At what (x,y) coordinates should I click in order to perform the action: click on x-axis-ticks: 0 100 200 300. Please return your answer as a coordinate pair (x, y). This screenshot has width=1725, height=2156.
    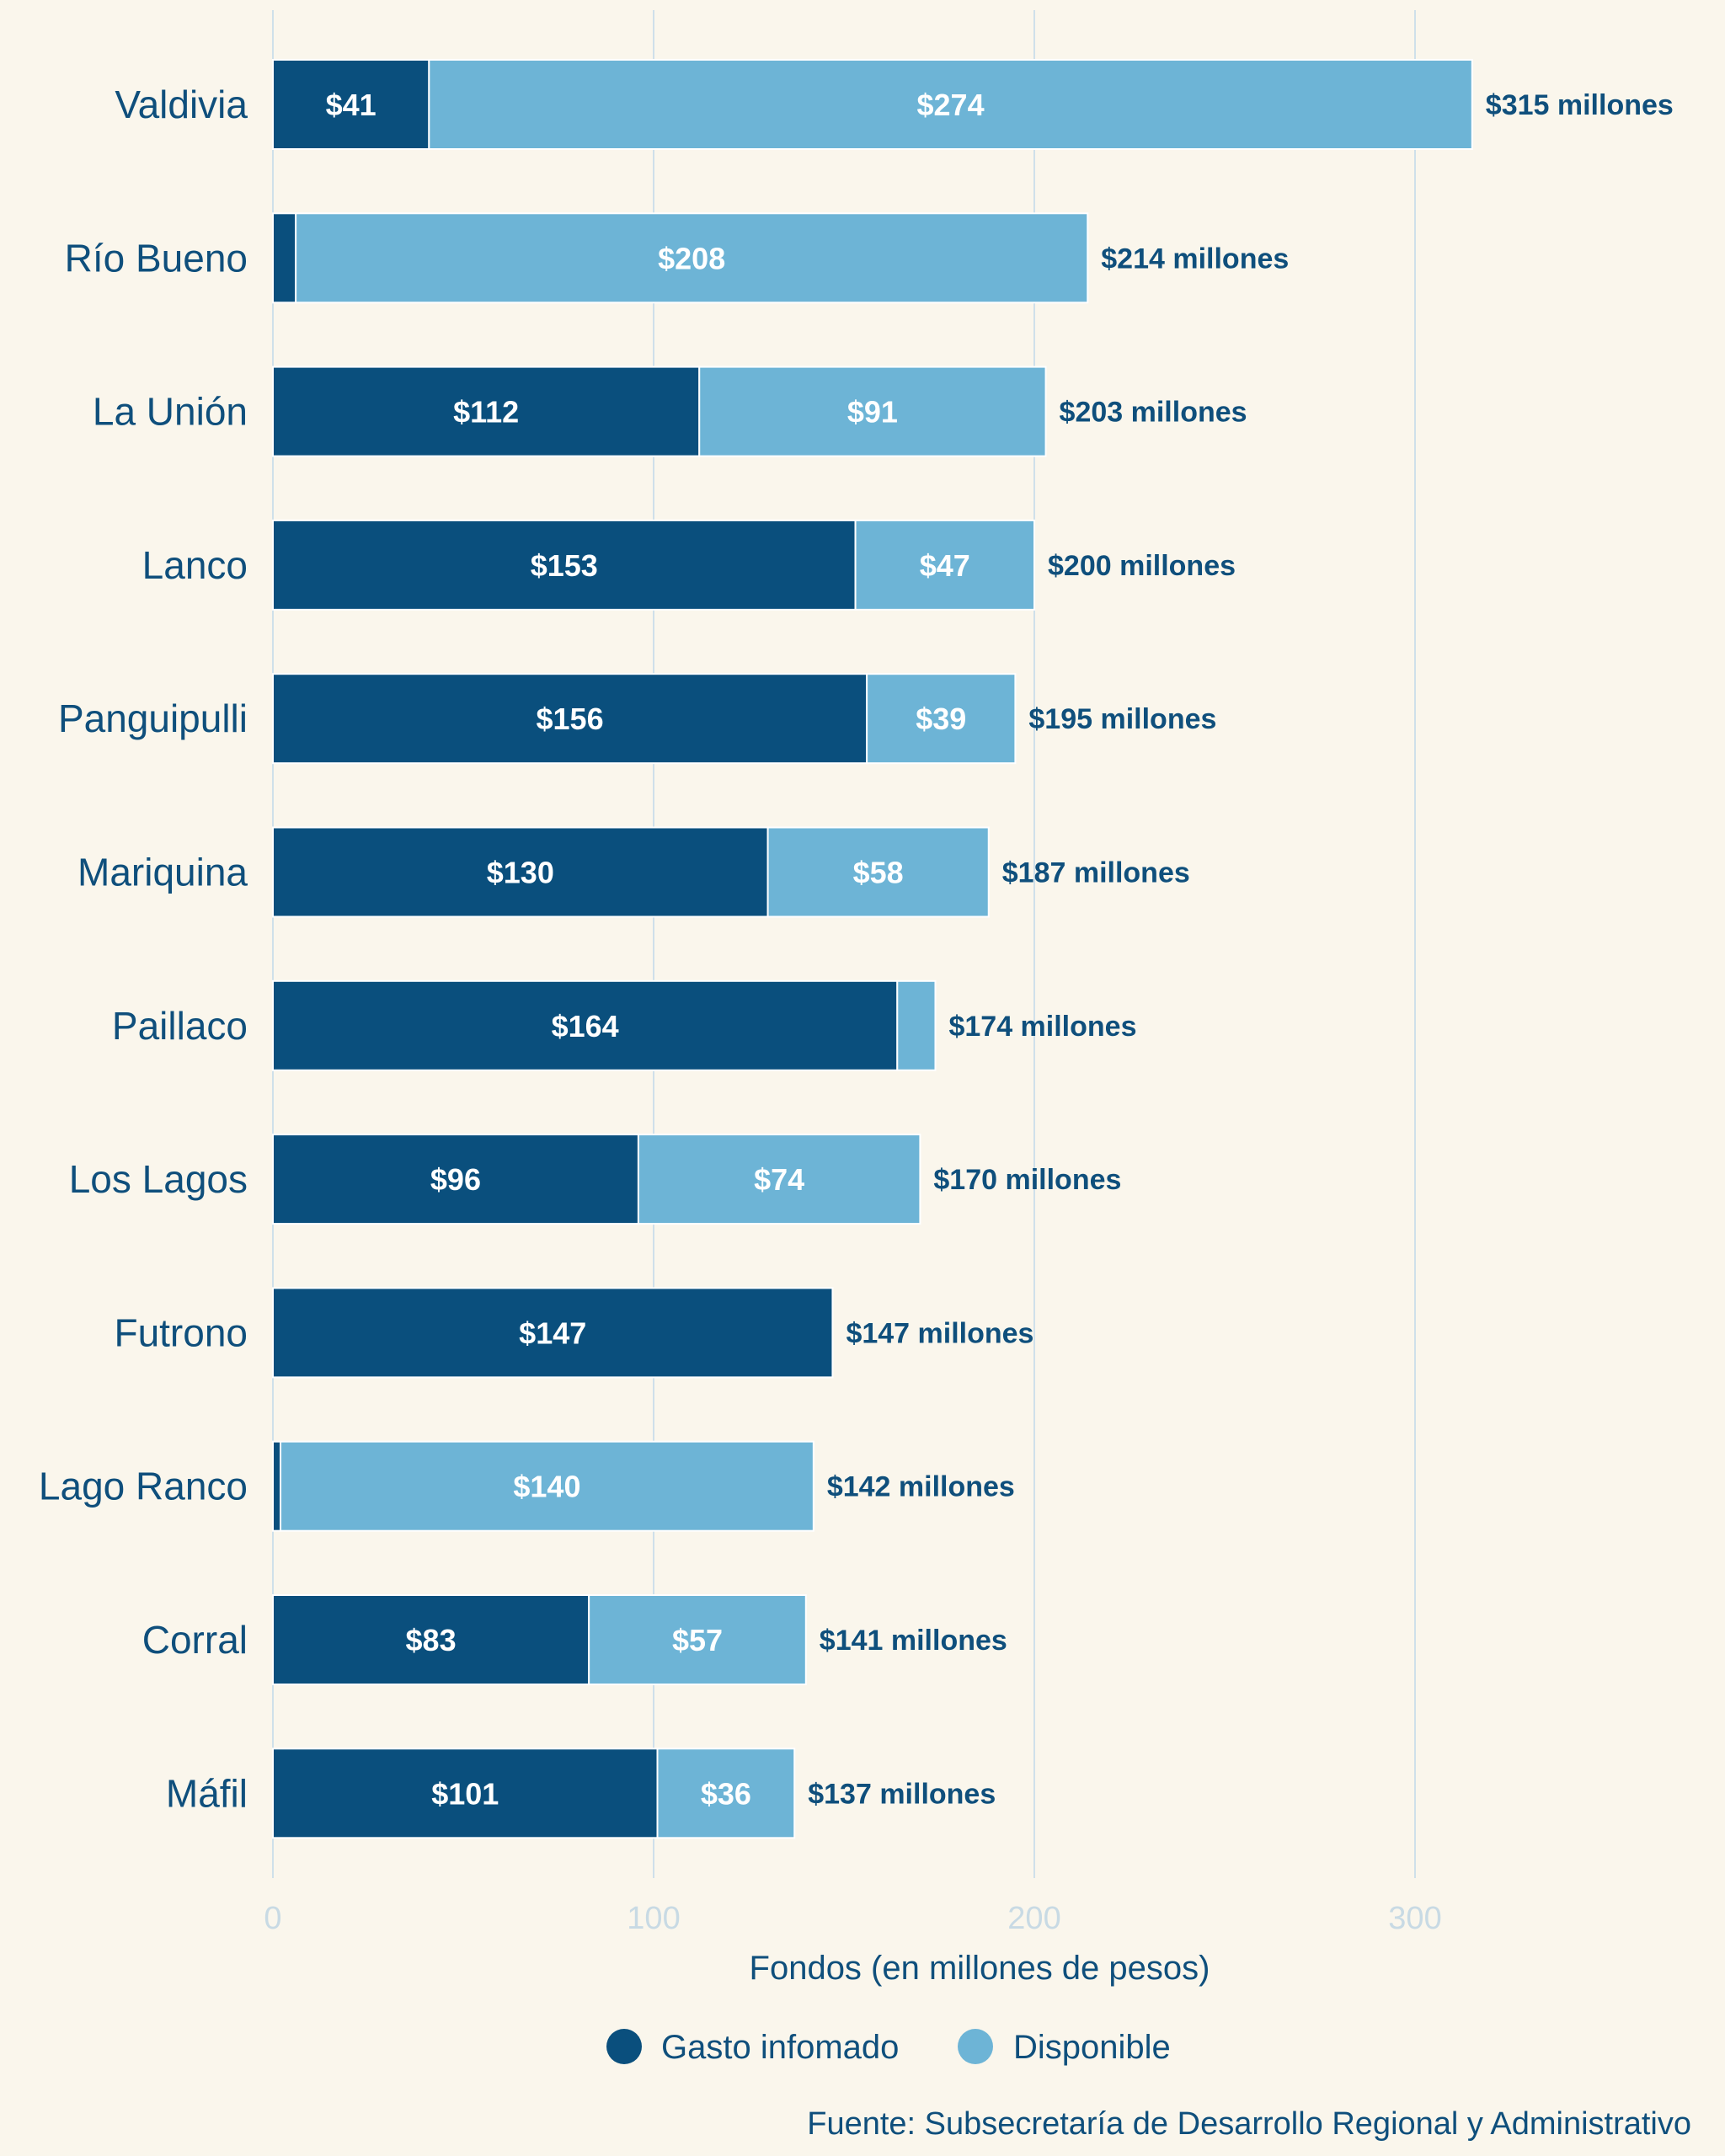
    Looking at the image, I should click on (852, 1919).